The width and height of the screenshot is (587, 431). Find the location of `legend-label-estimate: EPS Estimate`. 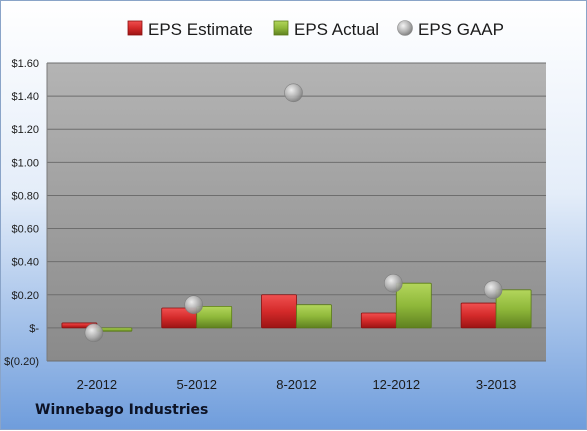

legend-label-estimate: EPS Estimate is located at coordinates (200, 29).